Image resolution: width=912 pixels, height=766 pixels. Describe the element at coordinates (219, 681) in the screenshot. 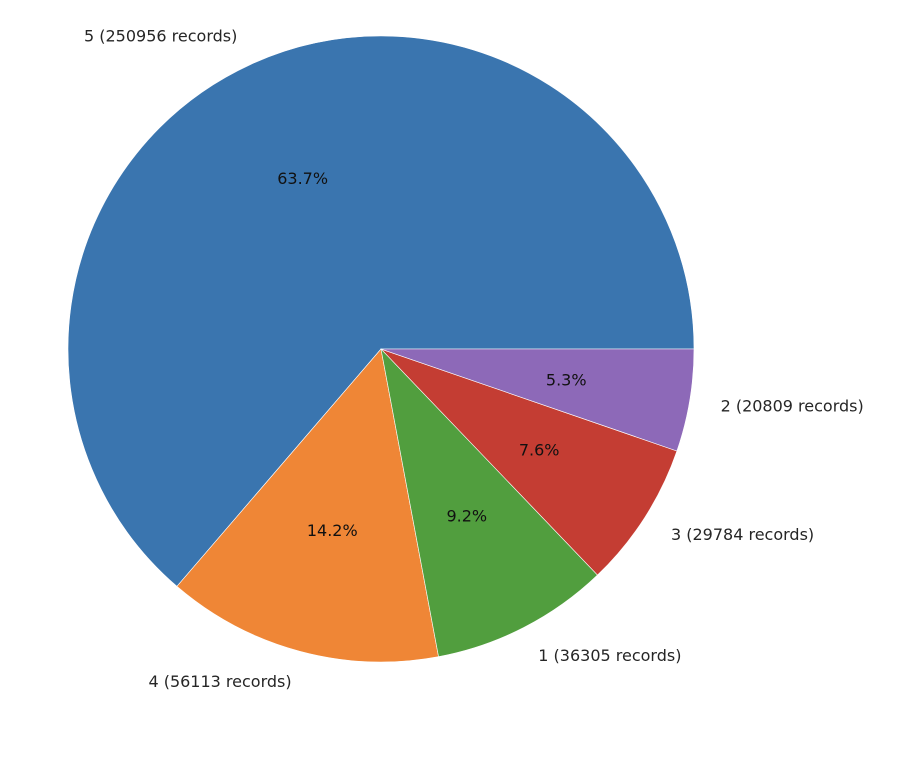

I see `slice-label: 4 (56113 records)` at that location.